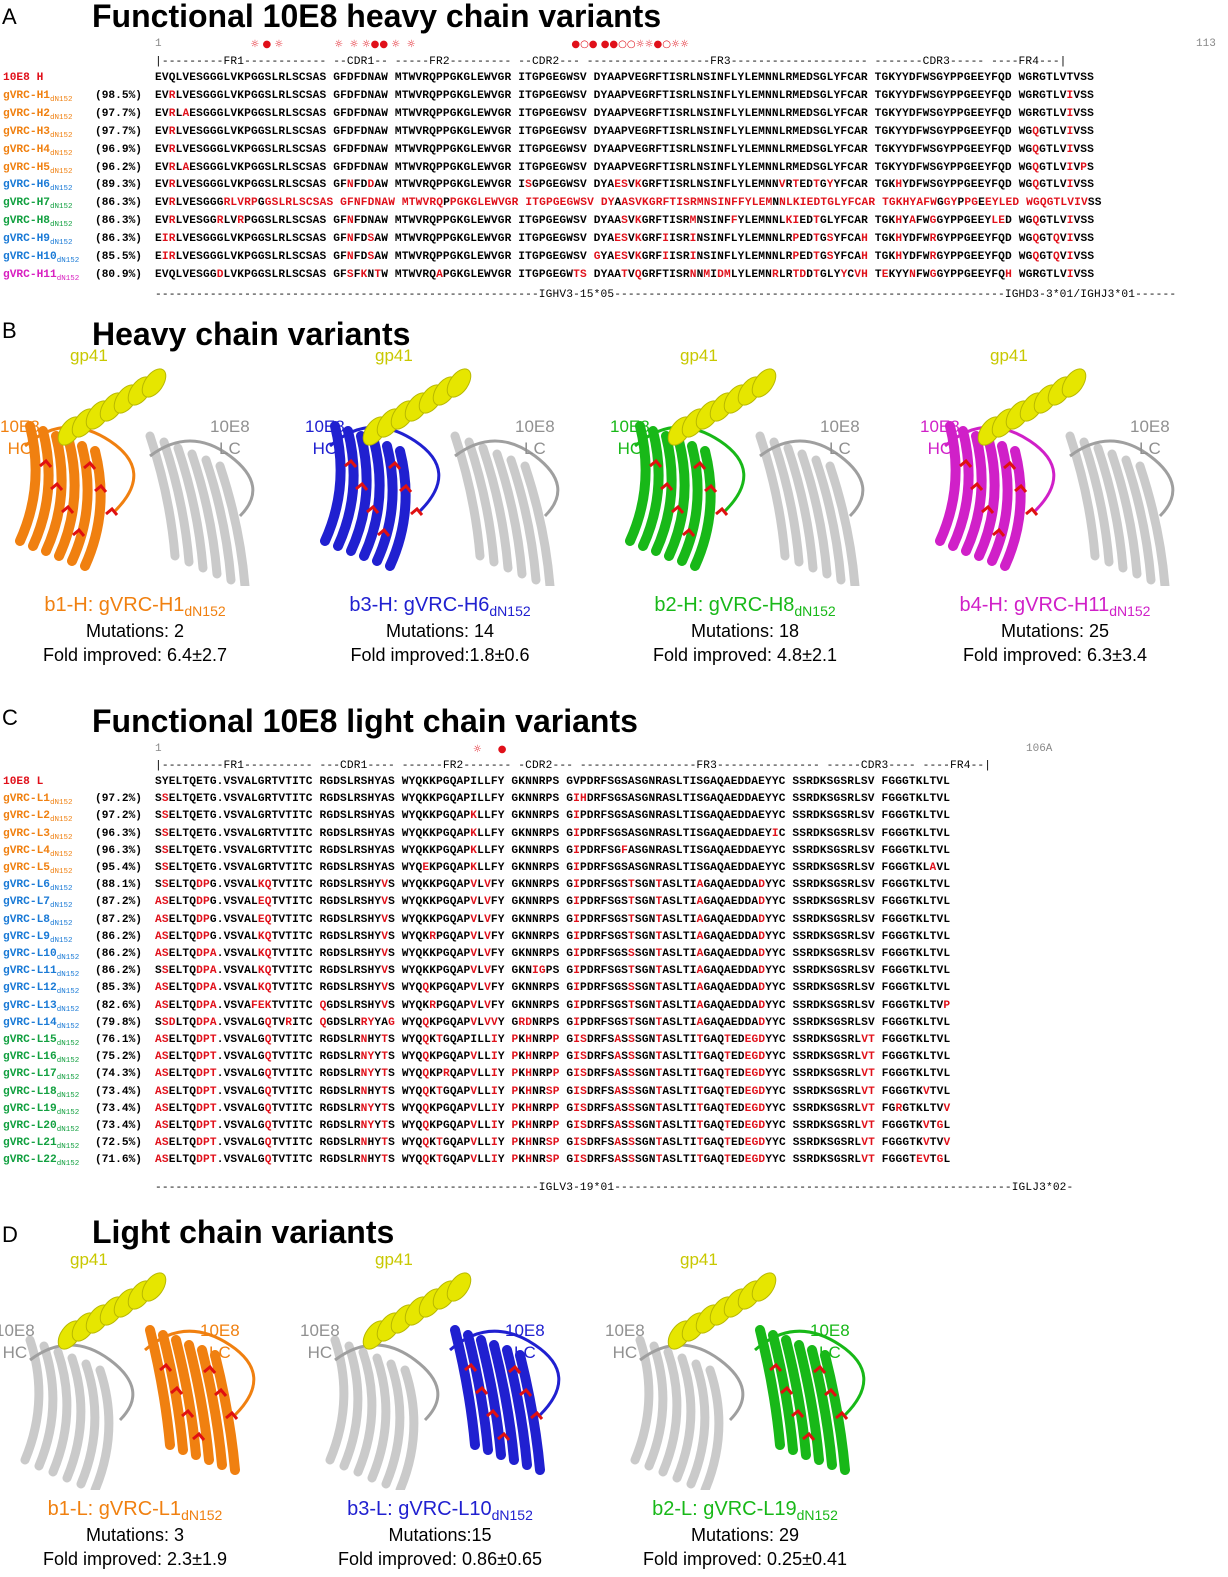  I want to click on light-row-identity: (86.2%), so click(118, 971).